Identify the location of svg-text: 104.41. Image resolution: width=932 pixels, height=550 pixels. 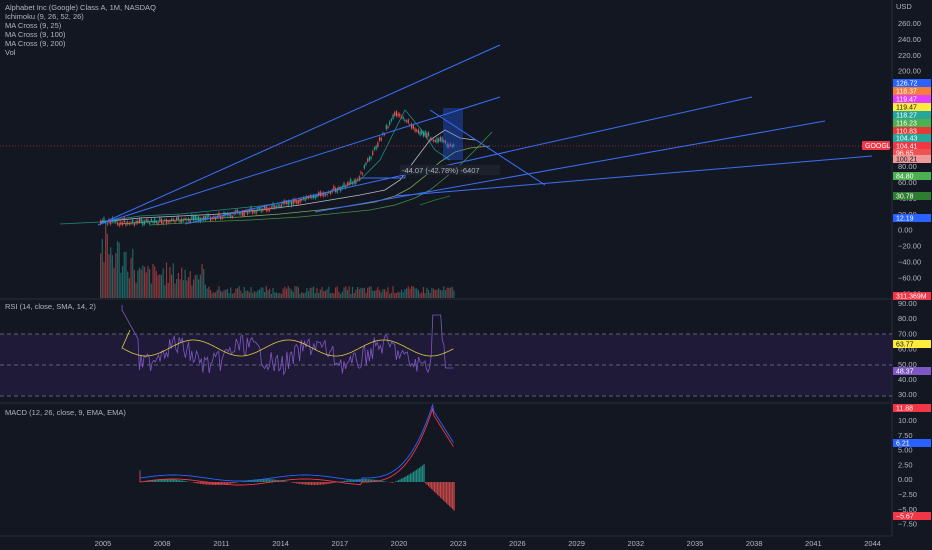
(907, 147).